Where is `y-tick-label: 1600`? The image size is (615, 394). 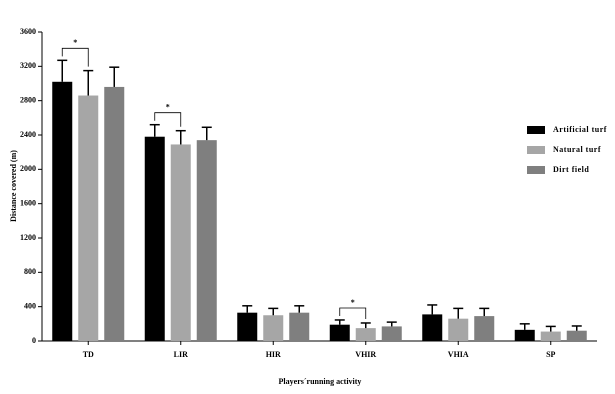 y-tick-label: 1600 is located at coordinates (28, 202).